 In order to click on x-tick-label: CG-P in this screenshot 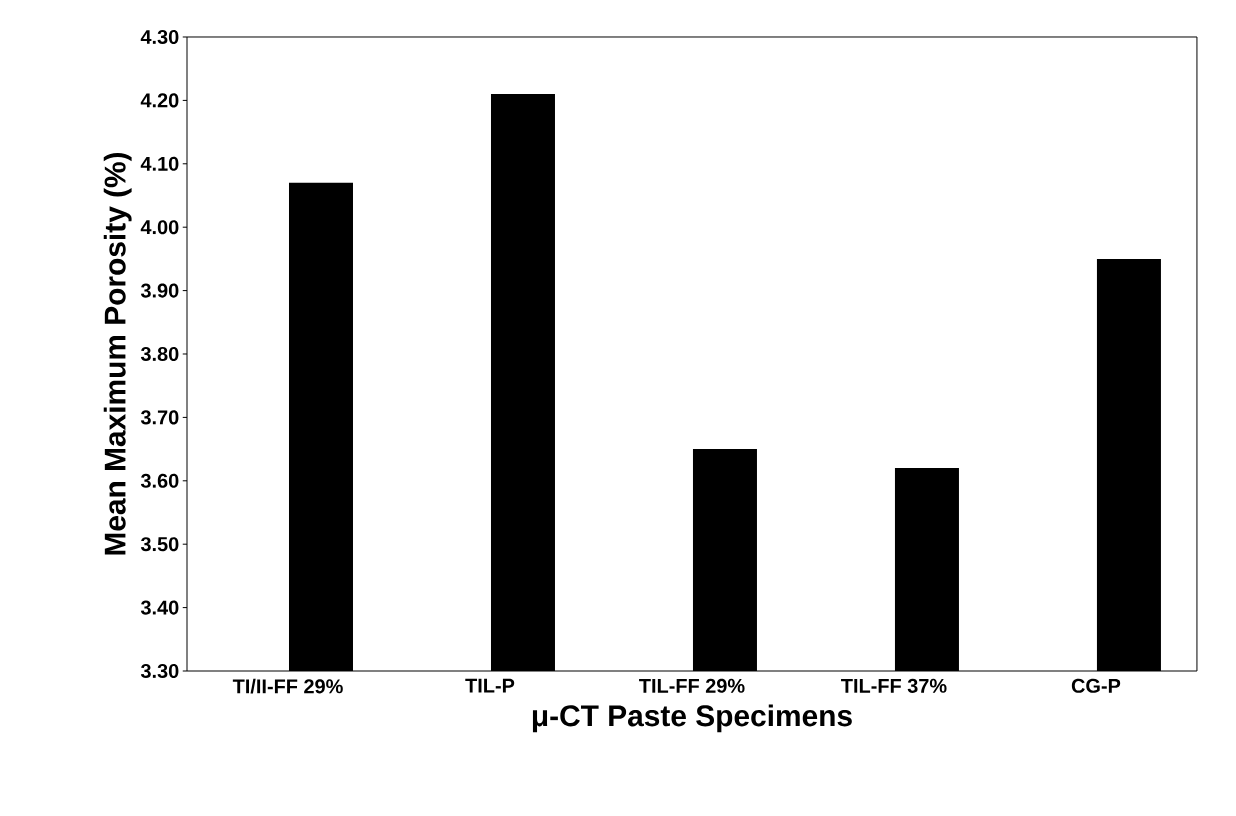, I will do `click(1096, 685)`.